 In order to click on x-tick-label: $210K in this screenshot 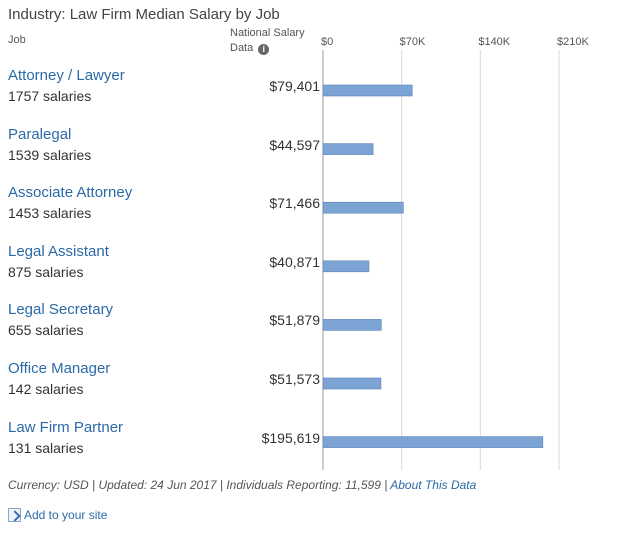, I will do `click(573, 42)`.